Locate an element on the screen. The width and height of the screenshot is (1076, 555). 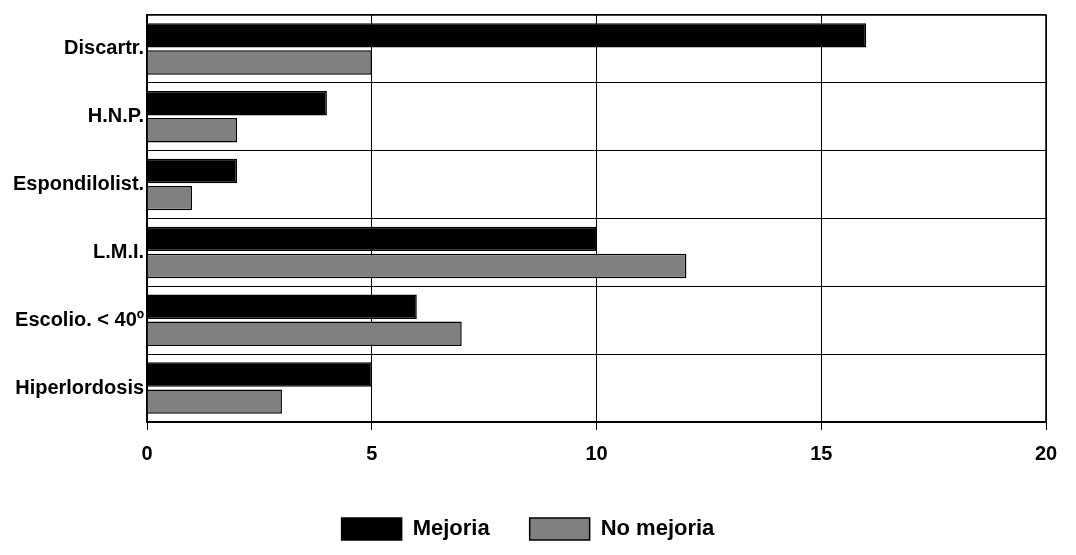
y-tick-label: Discartr. is located at coordinates (104, 47).